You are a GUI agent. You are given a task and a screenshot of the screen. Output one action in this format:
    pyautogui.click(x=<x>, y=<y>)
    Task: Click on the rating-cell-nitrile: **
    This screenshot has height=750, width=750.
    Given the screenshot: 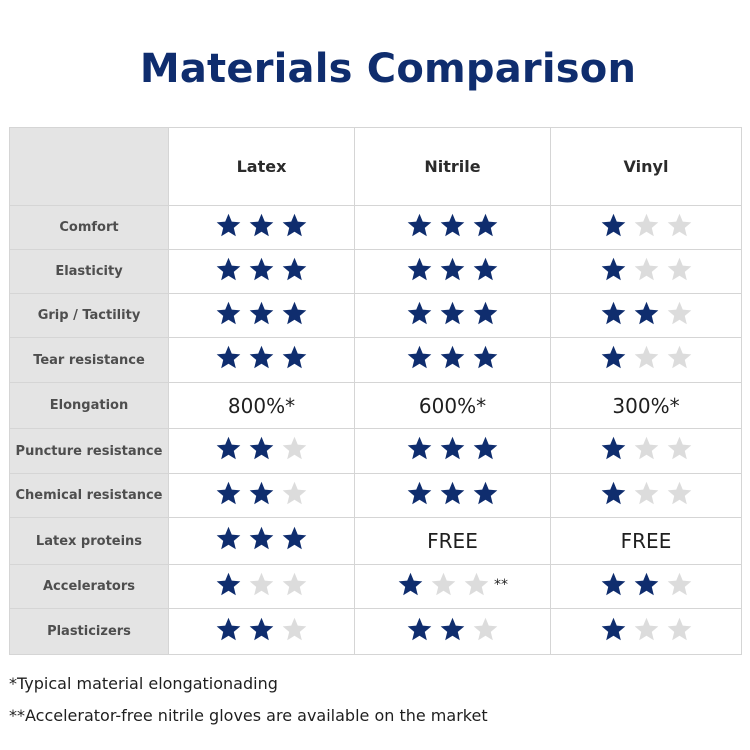 What is the action you would take?
    pyautogui.click(x=452, y=586)
    